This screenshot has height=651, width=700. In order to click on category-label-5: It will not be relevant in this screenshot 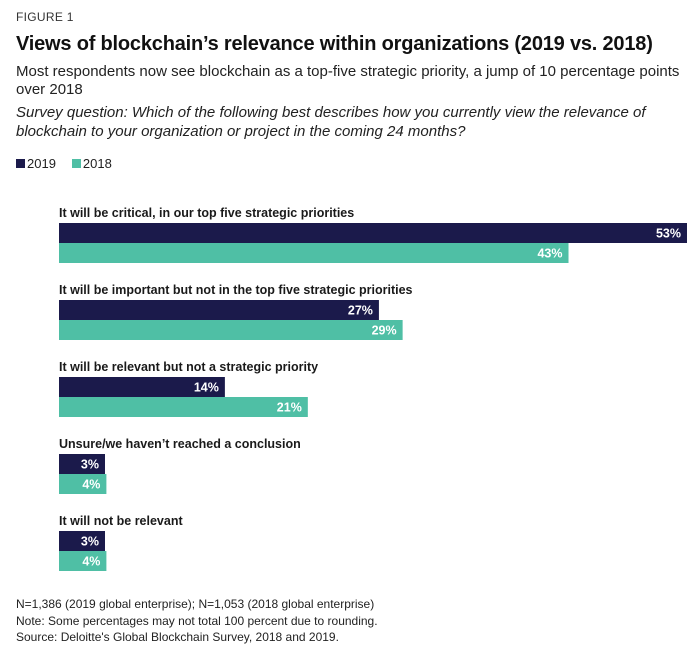, I will do `click(121, 521)`.